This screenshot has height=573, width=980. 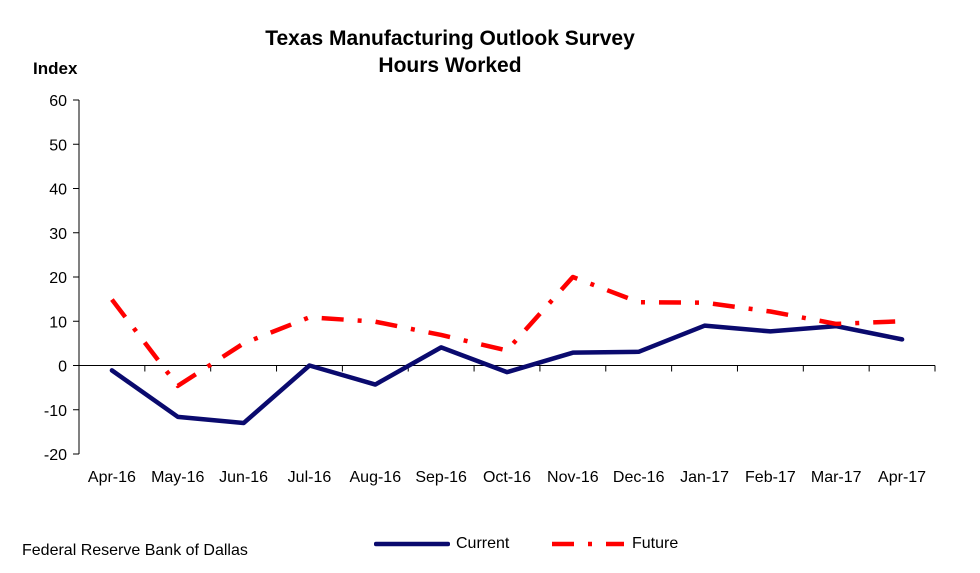 I want to click on legend-label-future: Future, so click(x=655, y=543).